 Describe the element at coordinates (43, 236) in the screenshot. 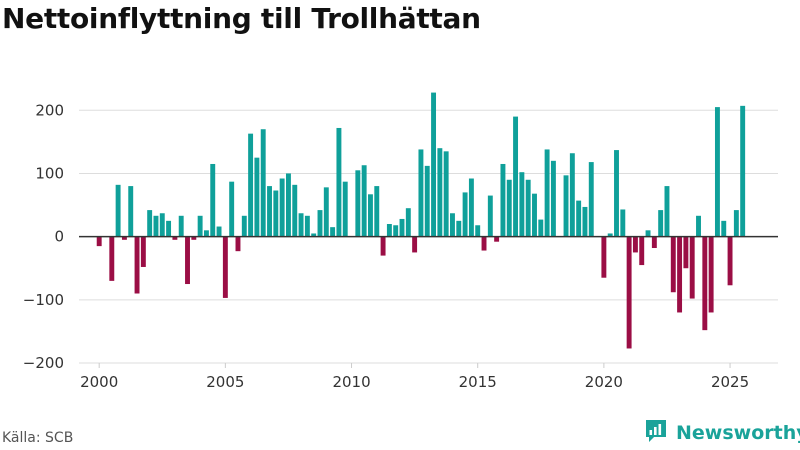

I see `y-axis: −200 −100 0 100 200` at that location.